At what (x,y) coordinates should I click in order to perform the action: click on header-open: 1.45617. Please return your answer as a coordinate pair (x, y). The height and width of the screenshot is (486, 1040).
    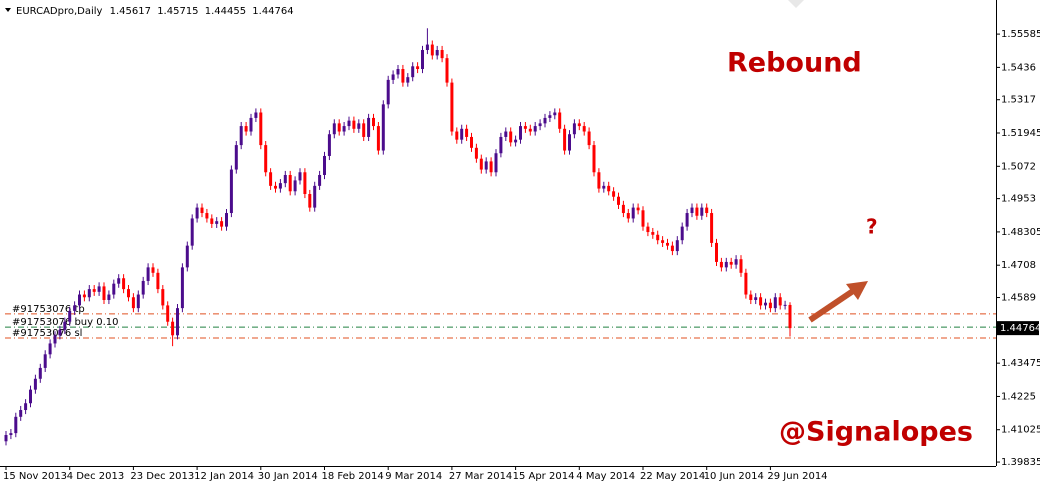
    Looking at the image, I should click on (130, 11).